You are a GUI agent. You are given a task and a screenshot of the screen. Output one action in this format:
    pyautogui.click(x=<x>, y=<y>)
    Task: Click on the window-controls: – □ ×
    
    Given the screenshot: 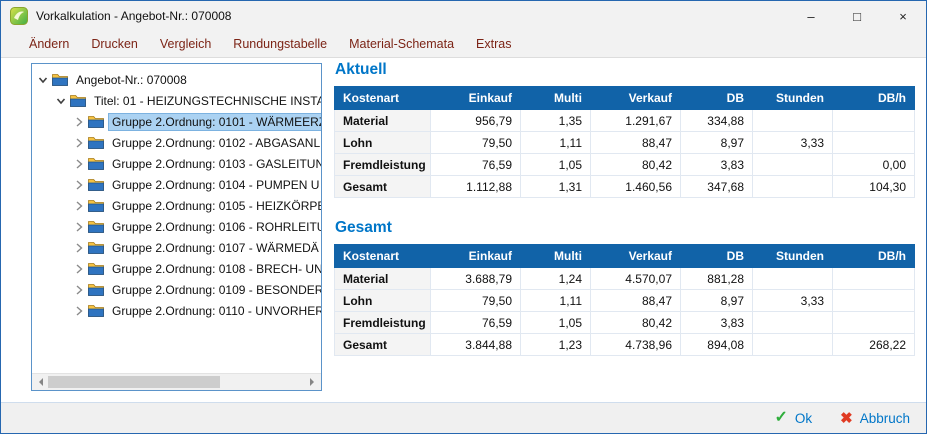 What is the action you would take?
    pyautogui.click(x=857, y=16)
    